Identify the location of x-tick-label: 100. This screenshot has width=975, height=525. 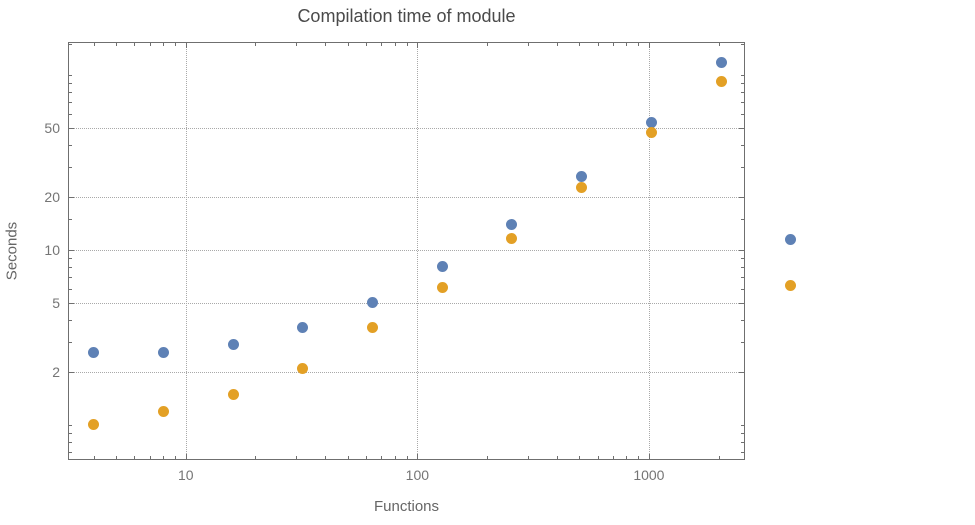
(417, 475).